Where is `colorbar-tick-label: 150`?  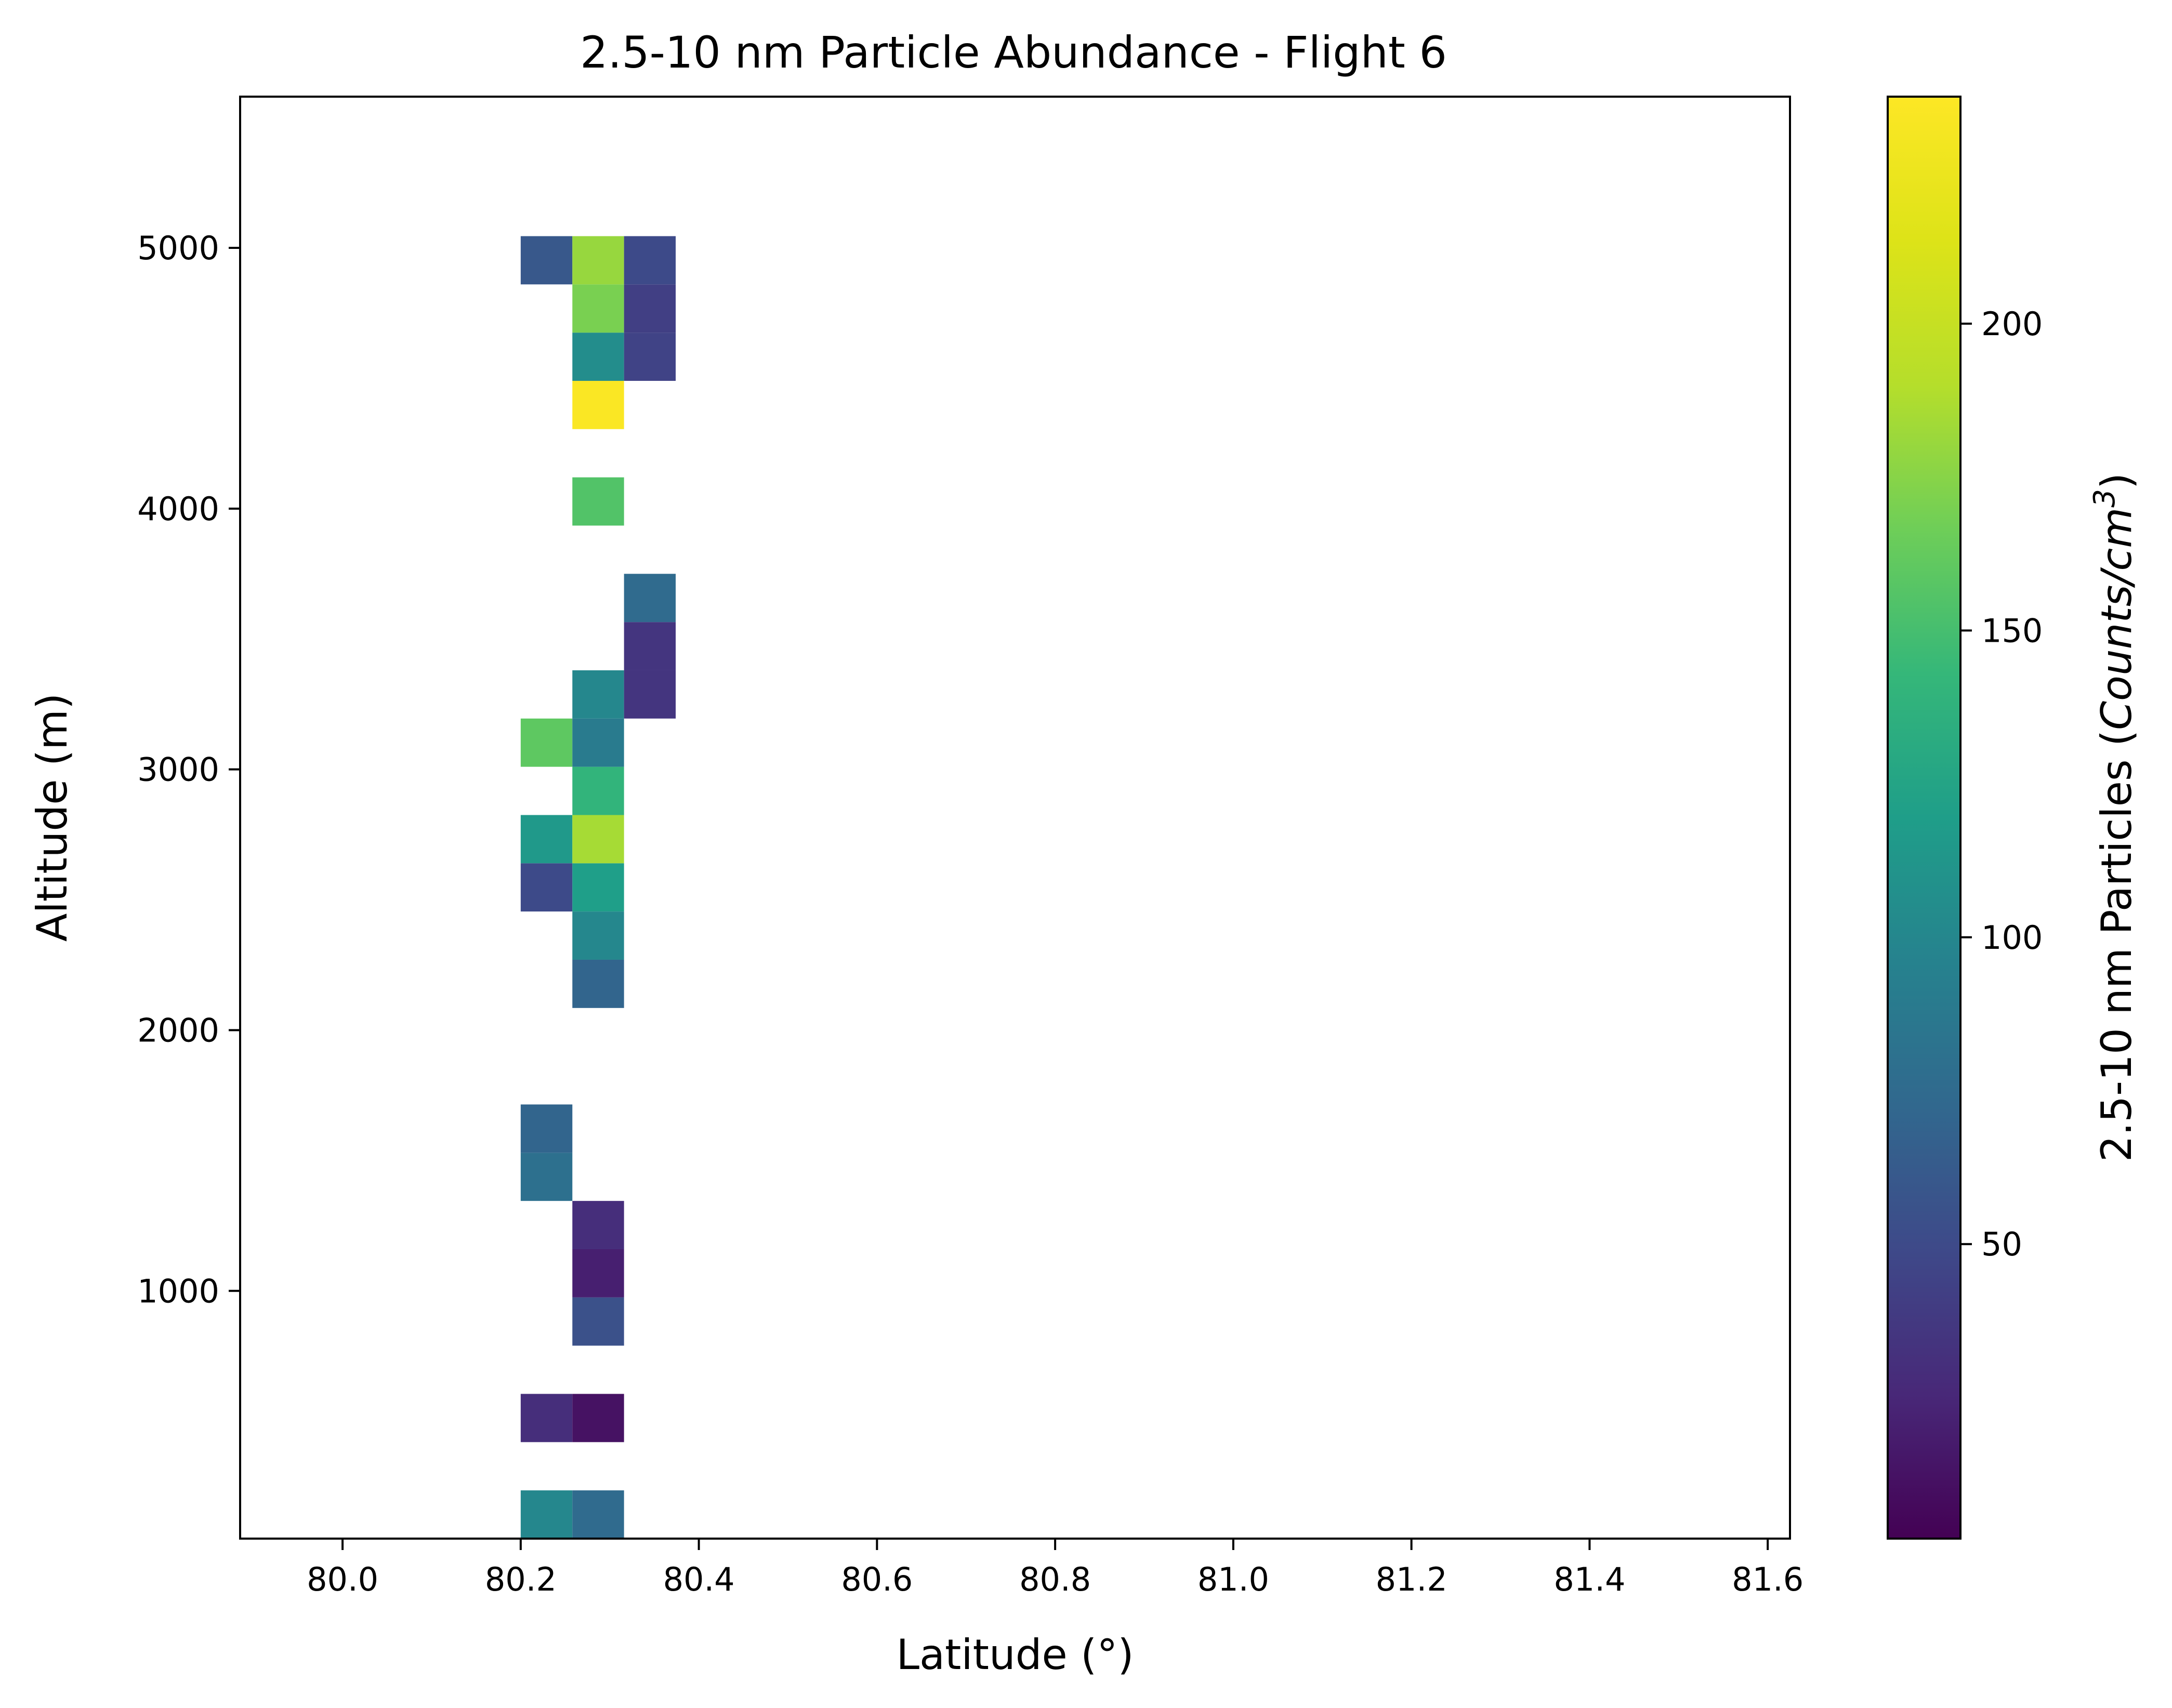
colorbar-tick-label: 150 is located at coordinates (2012, 631).